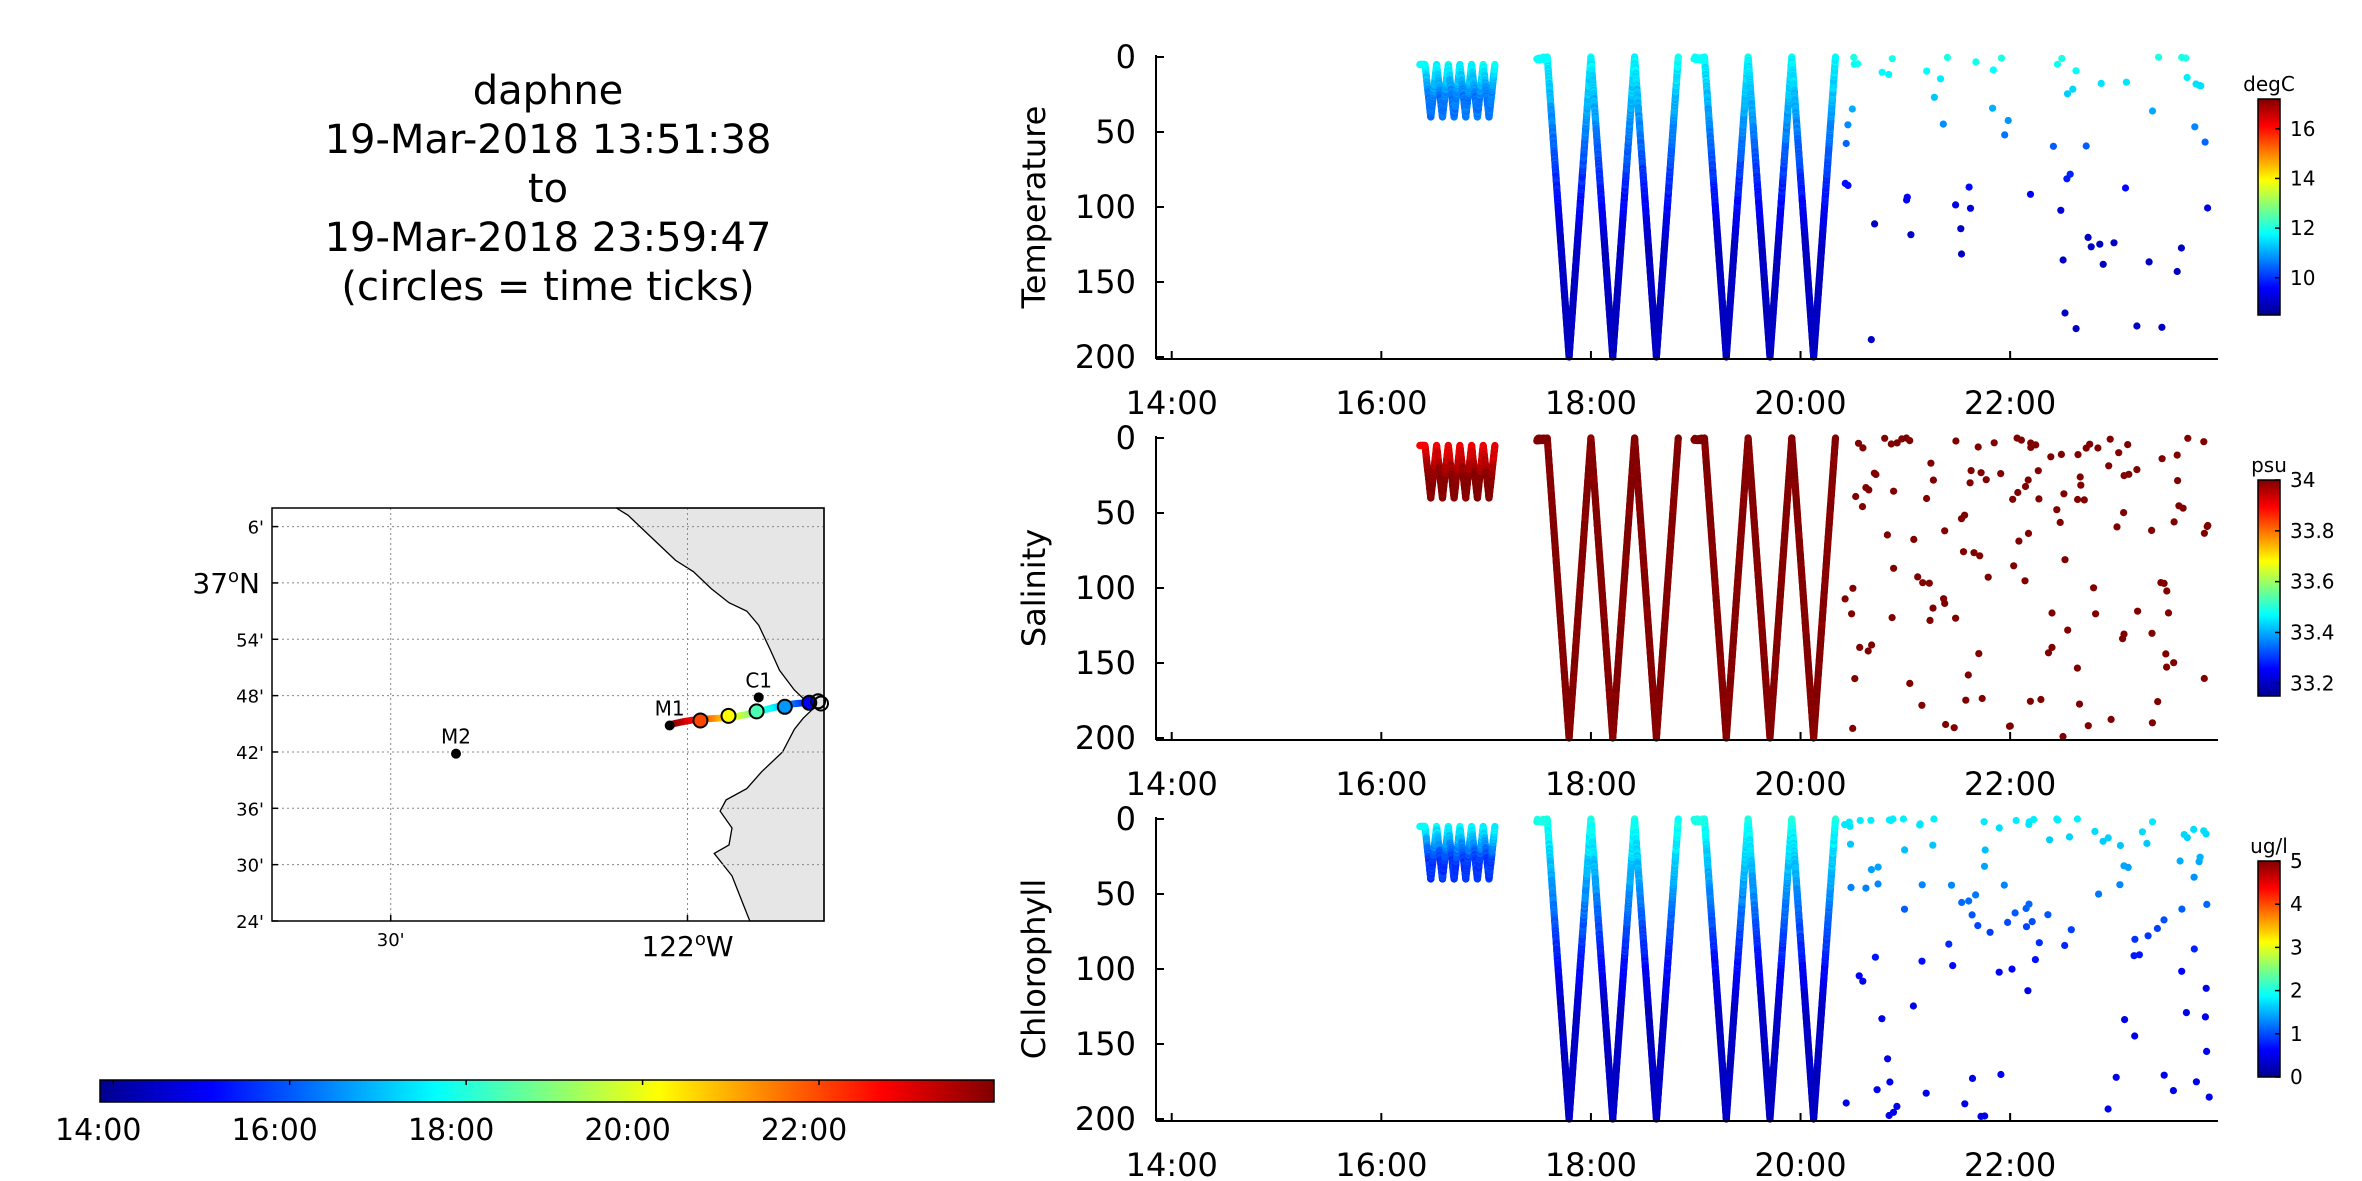  What do you see at coordinates (687, 946) in the screenshot?
I see `lon-tick-label: 122oW` at bounding box center [687, 946].